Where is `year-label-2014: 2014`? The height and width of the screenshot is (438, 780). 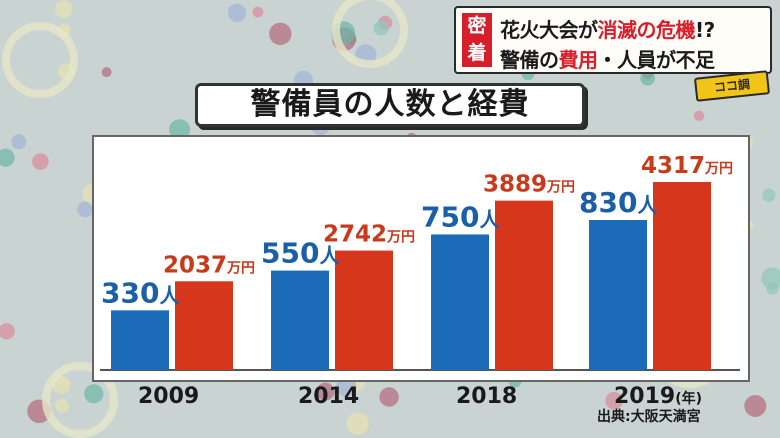 year-label-2014: 2014 is located at coordinates (328, 396).